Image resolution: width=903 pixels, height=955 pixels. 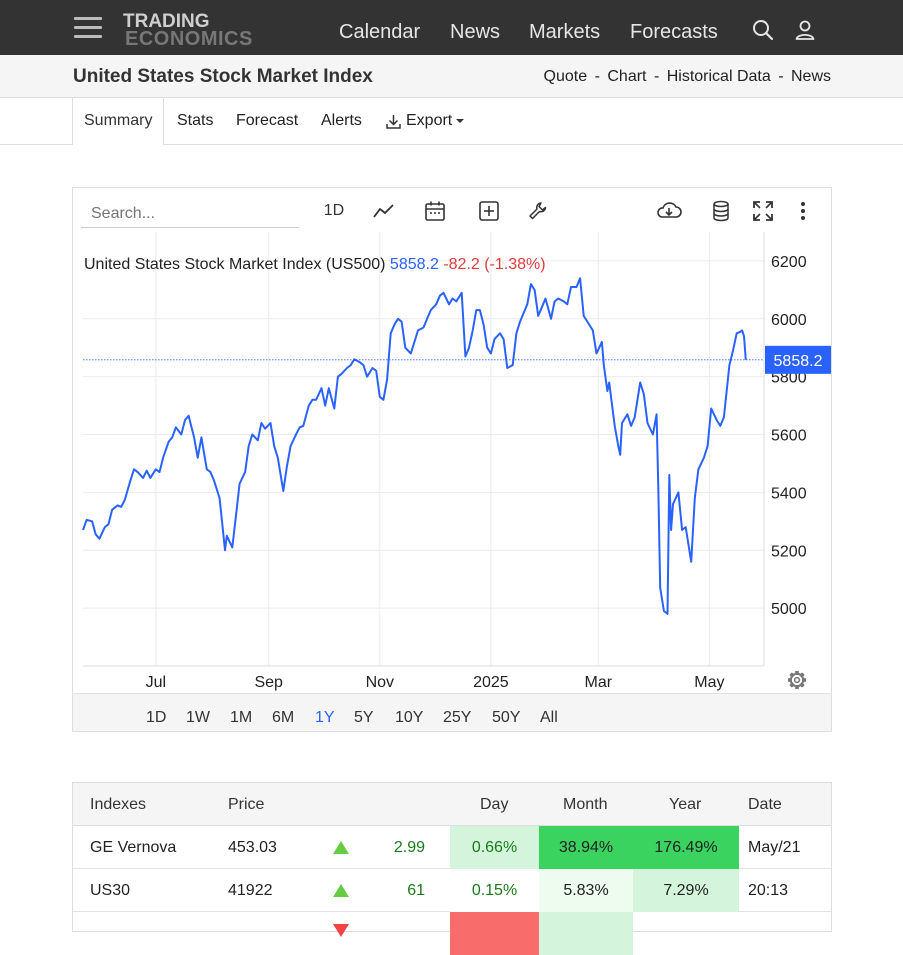 What do you see at coordinates (789, 320) in the screenshot?
I see `y-tick-label: 6000` at bounding box center [789, 320].